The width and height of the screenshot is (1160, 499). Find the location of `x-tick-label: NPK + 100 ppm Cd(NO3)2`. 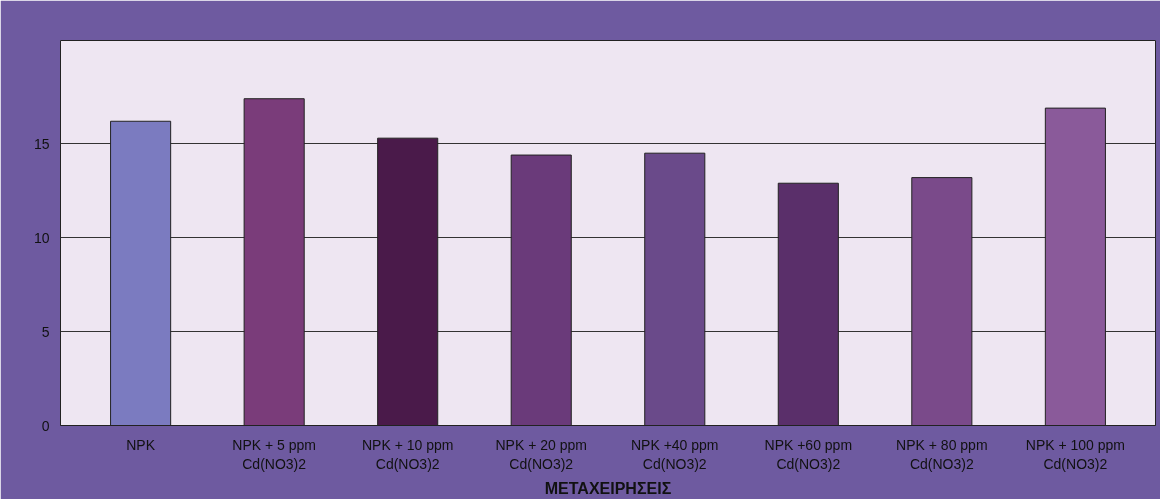

x-tick-label: NPK + 100 ppm Cd(NO3)2 is located at coordinates (1075, 454).